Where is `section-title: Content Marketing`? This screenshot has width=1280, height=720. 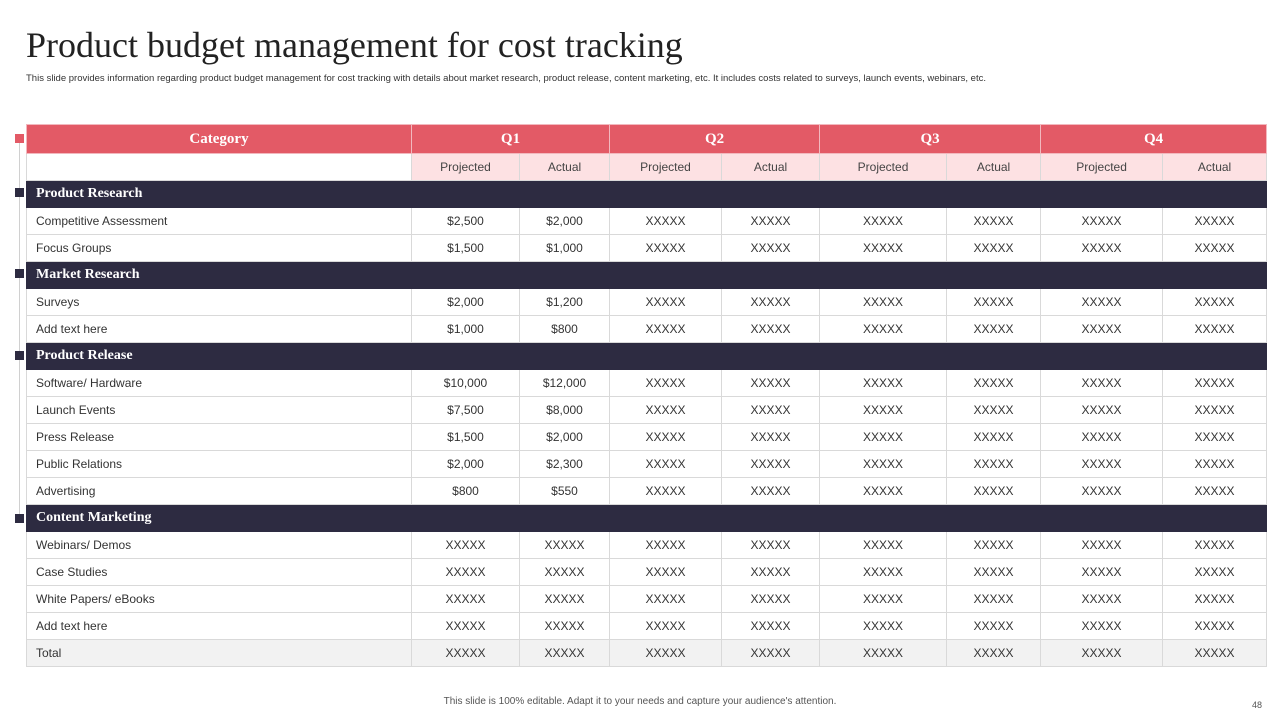 section-title: Content Marketing is located at coordinates (646, 518).